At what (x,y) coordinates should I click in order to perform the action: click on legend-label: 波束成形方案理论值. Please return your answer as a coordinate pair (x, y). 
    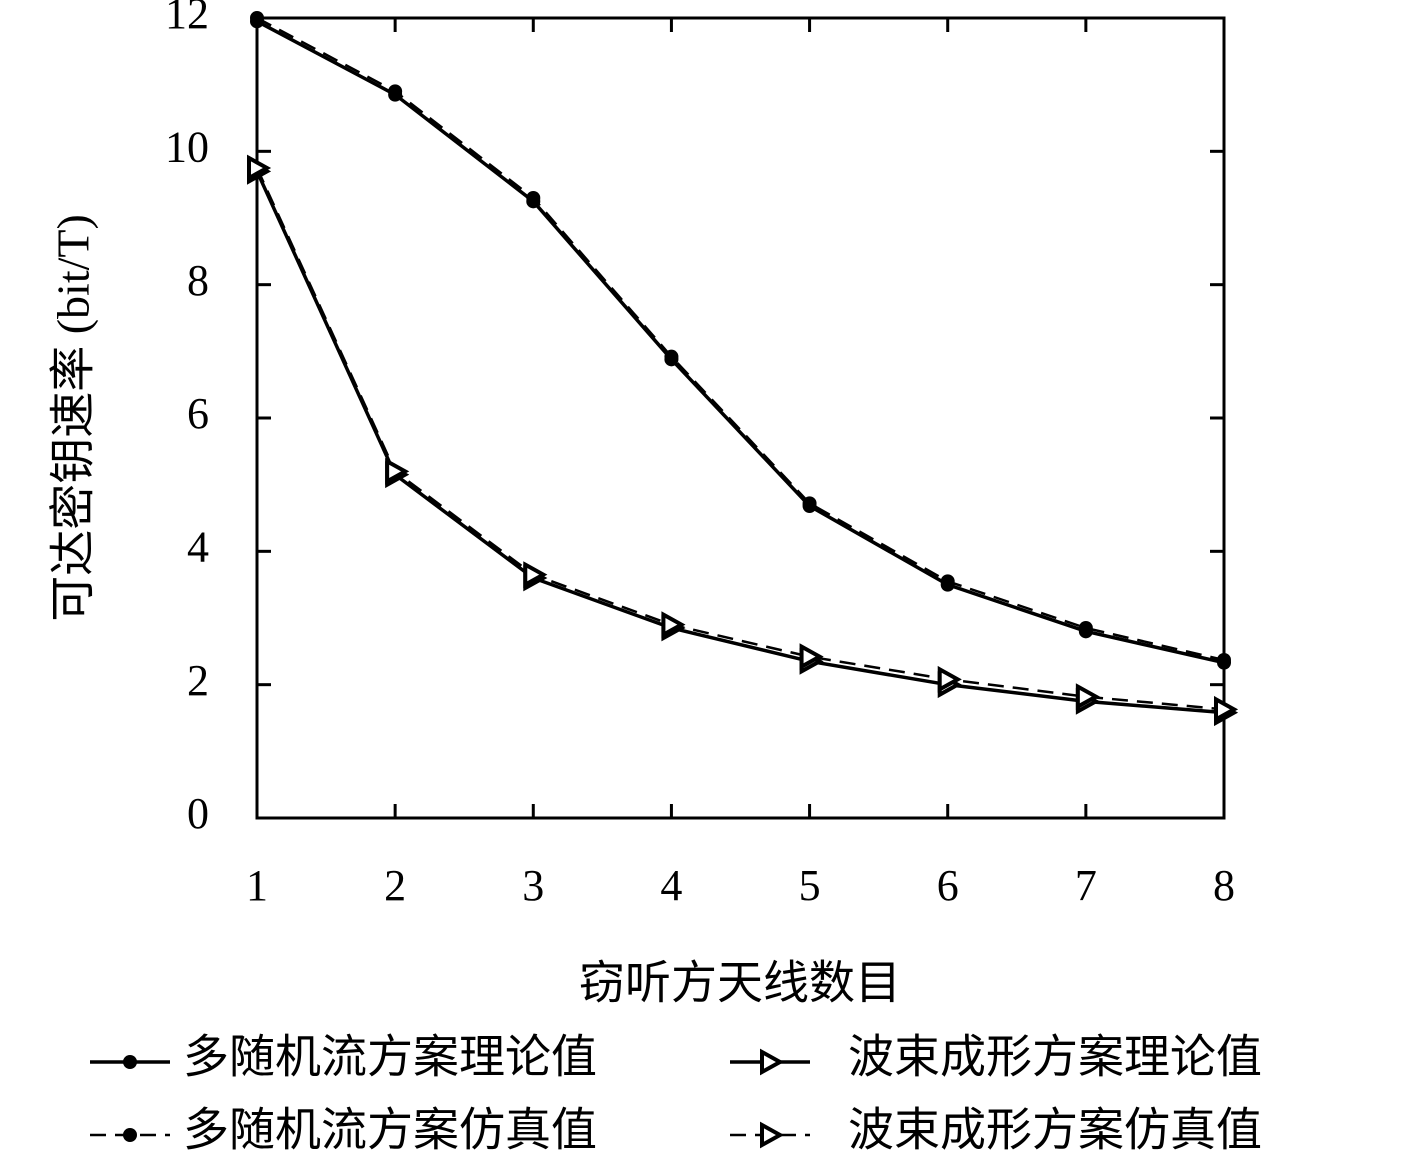
    Looking at the image, I should click on (1055, 1057).